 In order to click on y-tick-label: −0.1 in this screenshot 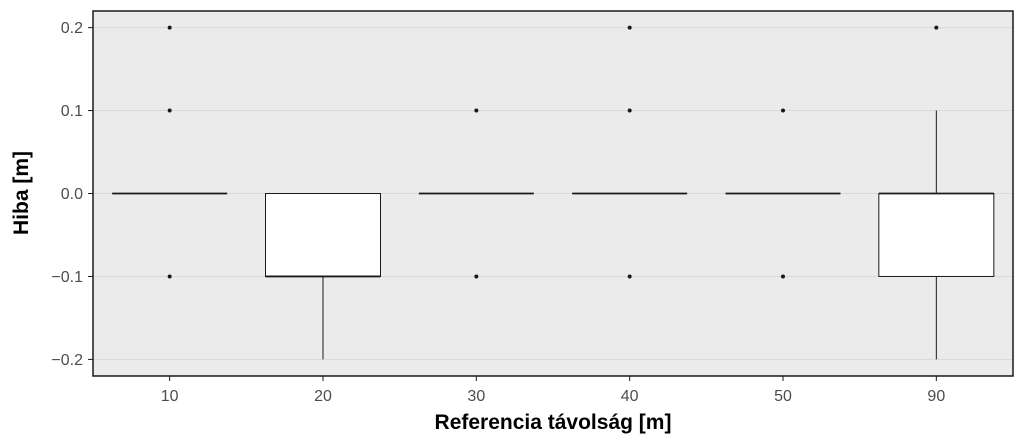, I will do `click(67, 277)`.